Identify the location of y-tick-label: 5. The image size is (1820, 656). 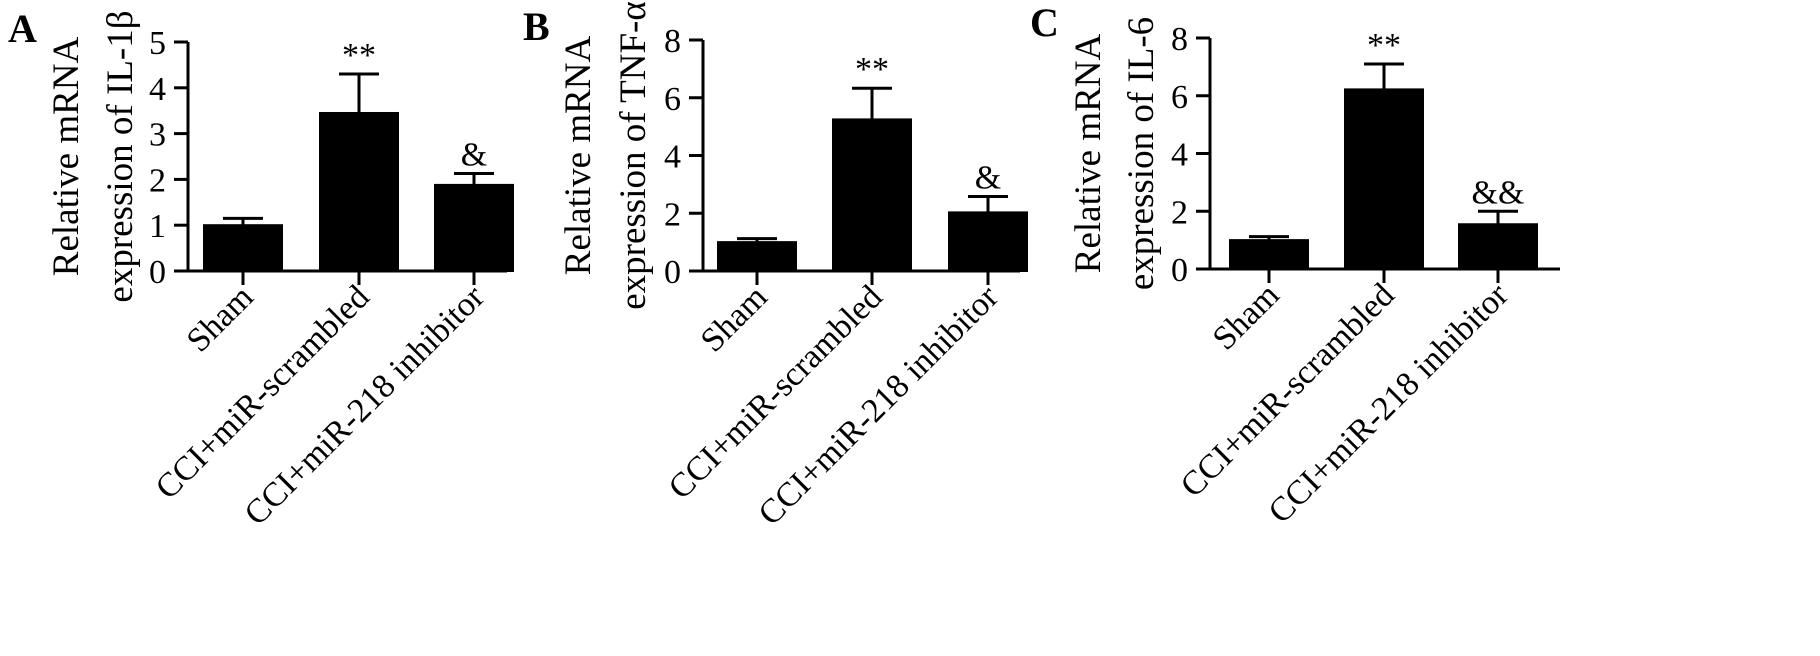
(157, 43).